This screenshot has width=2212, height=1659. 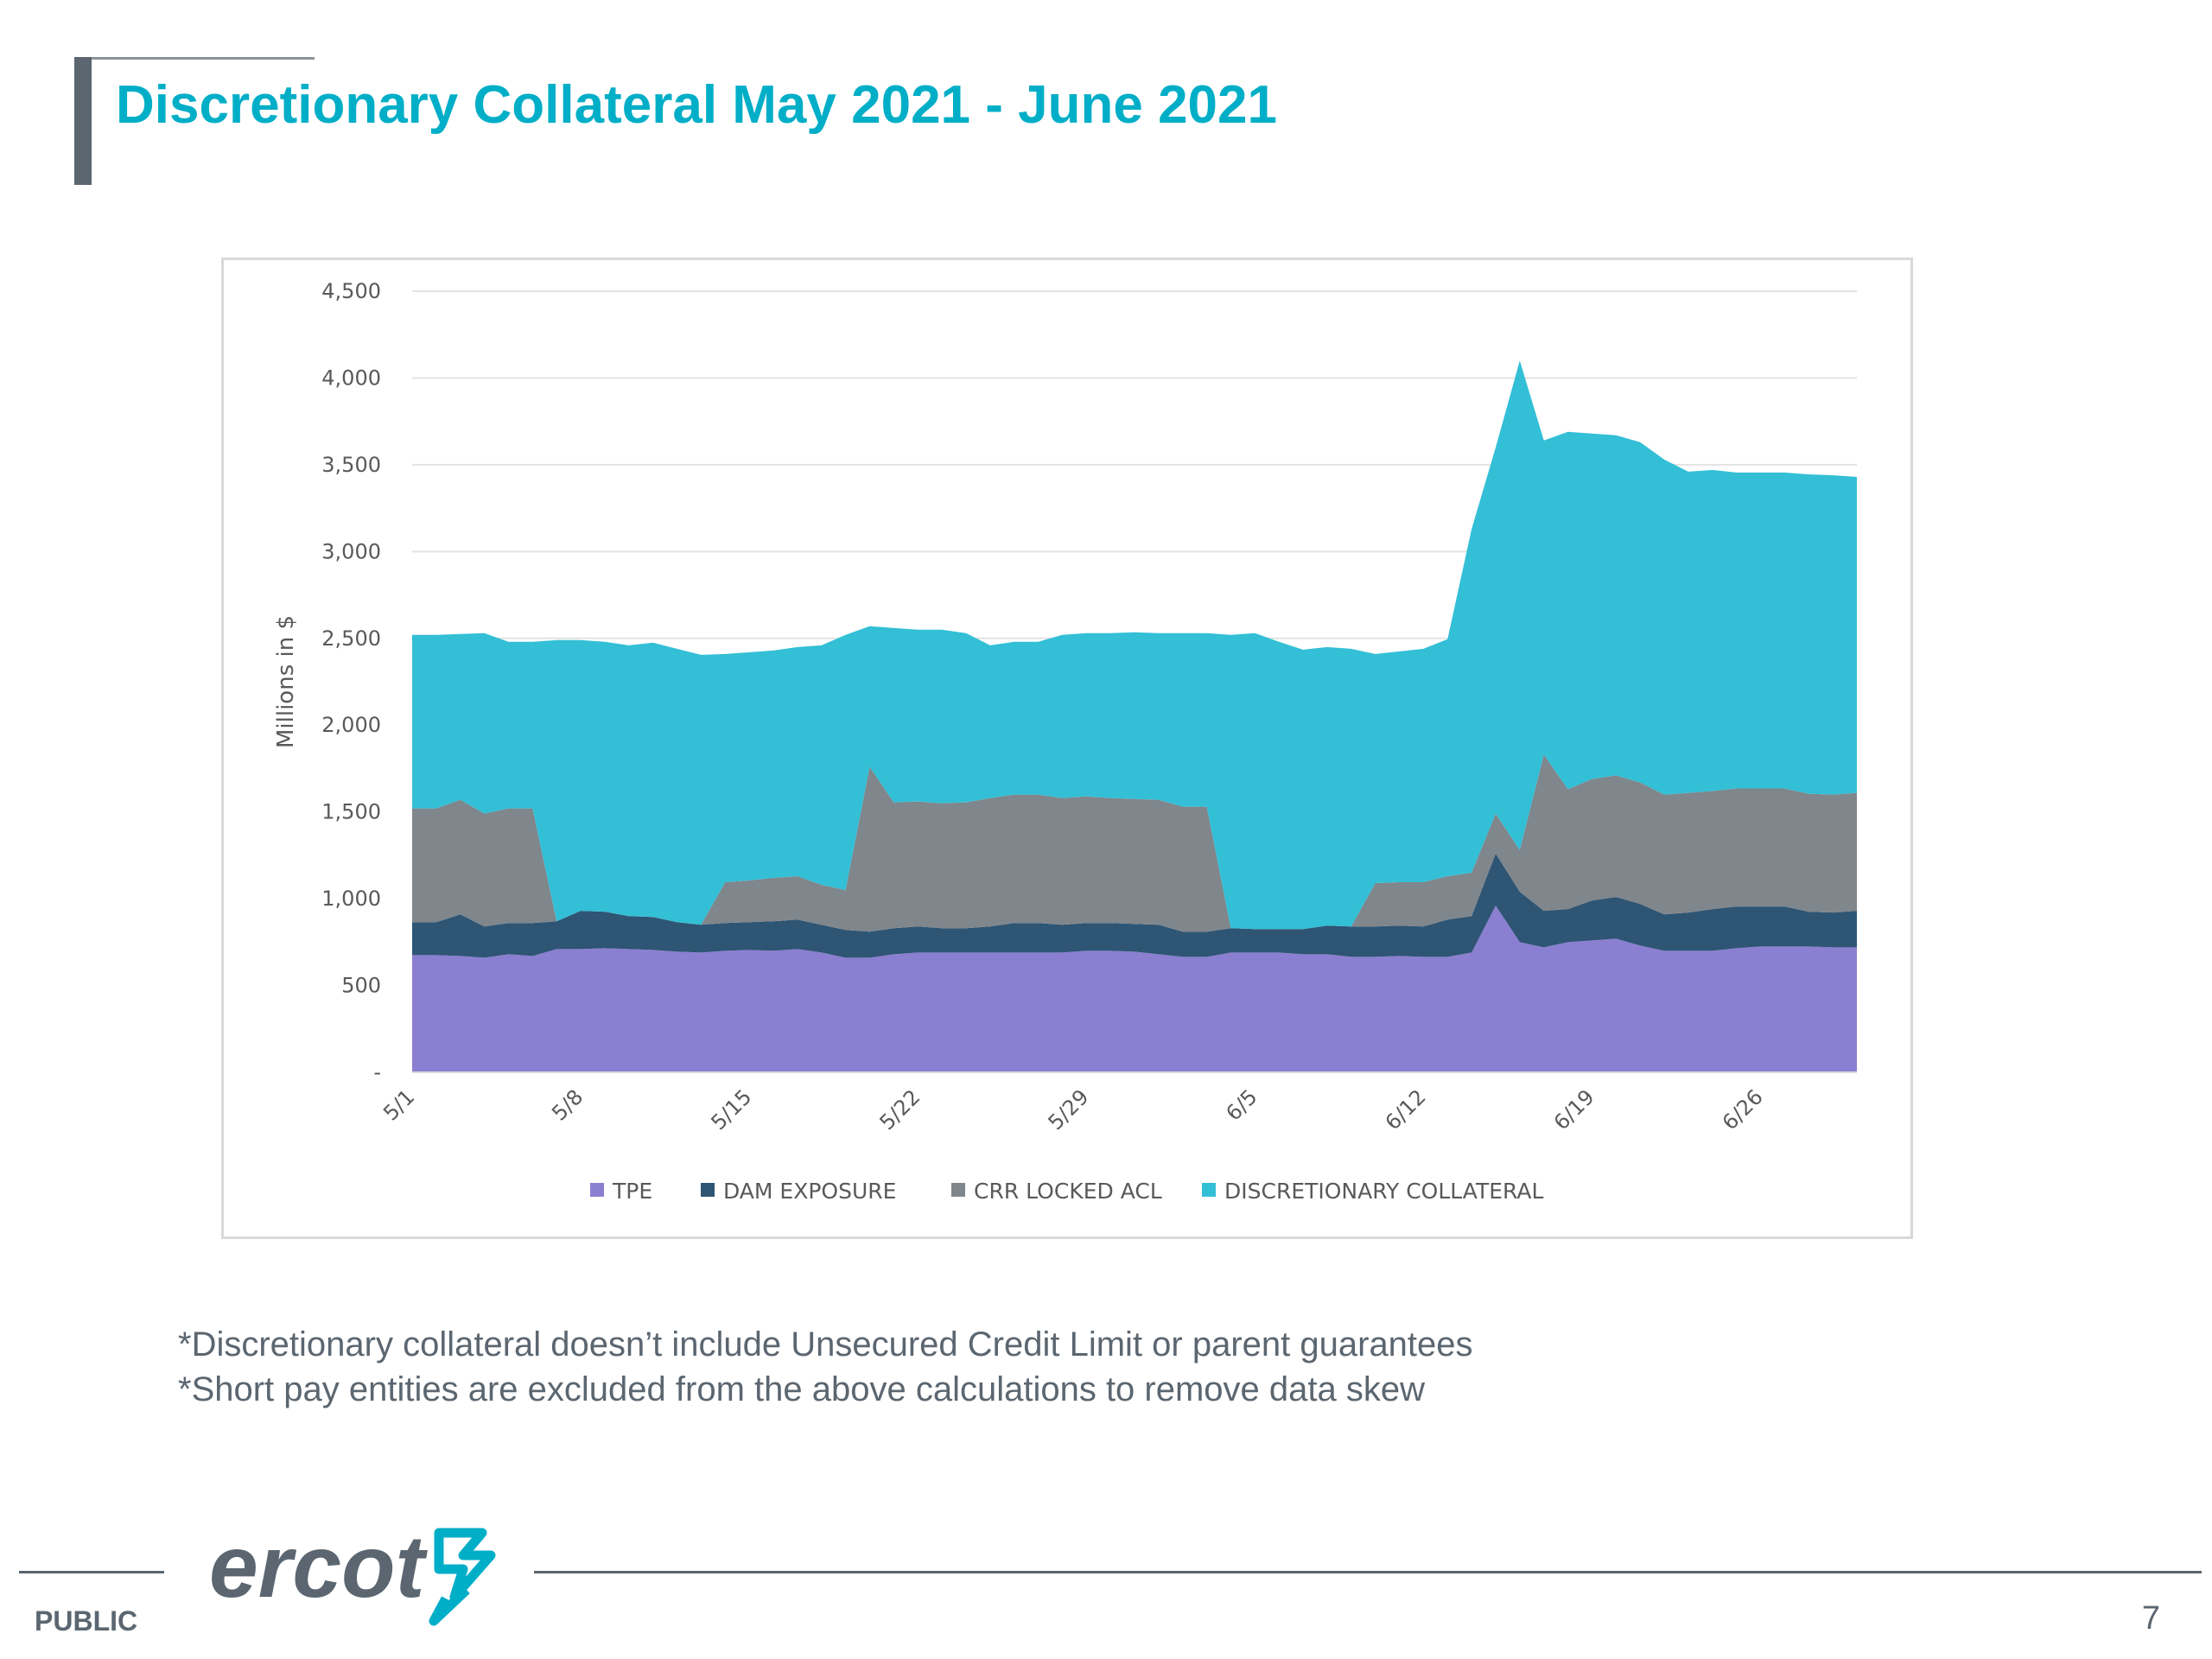 What do you see at coordinates (1406, 1109) in the screenshot?
I see `x-tick-label: 6/12` at bounding box center [1406, 1109].